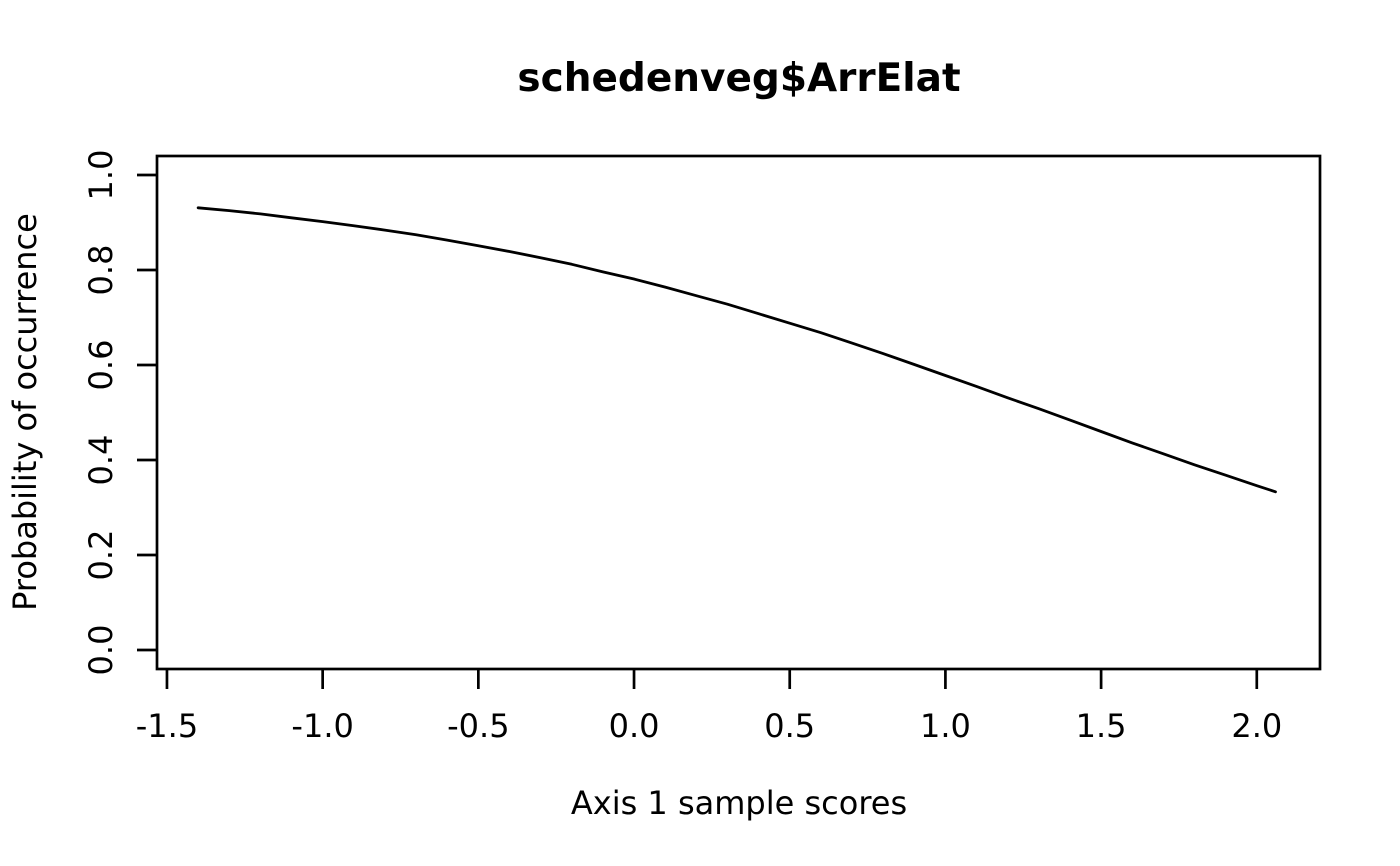 Image resolution: width=1400 pixels, height=866 pixels. Describe the element at coordinates (709, 707) in the screenshot. I see `x-axis: -1.5 -1.0 -0.5 0.0 0.5 1.0 1.5 2.0` at that location.